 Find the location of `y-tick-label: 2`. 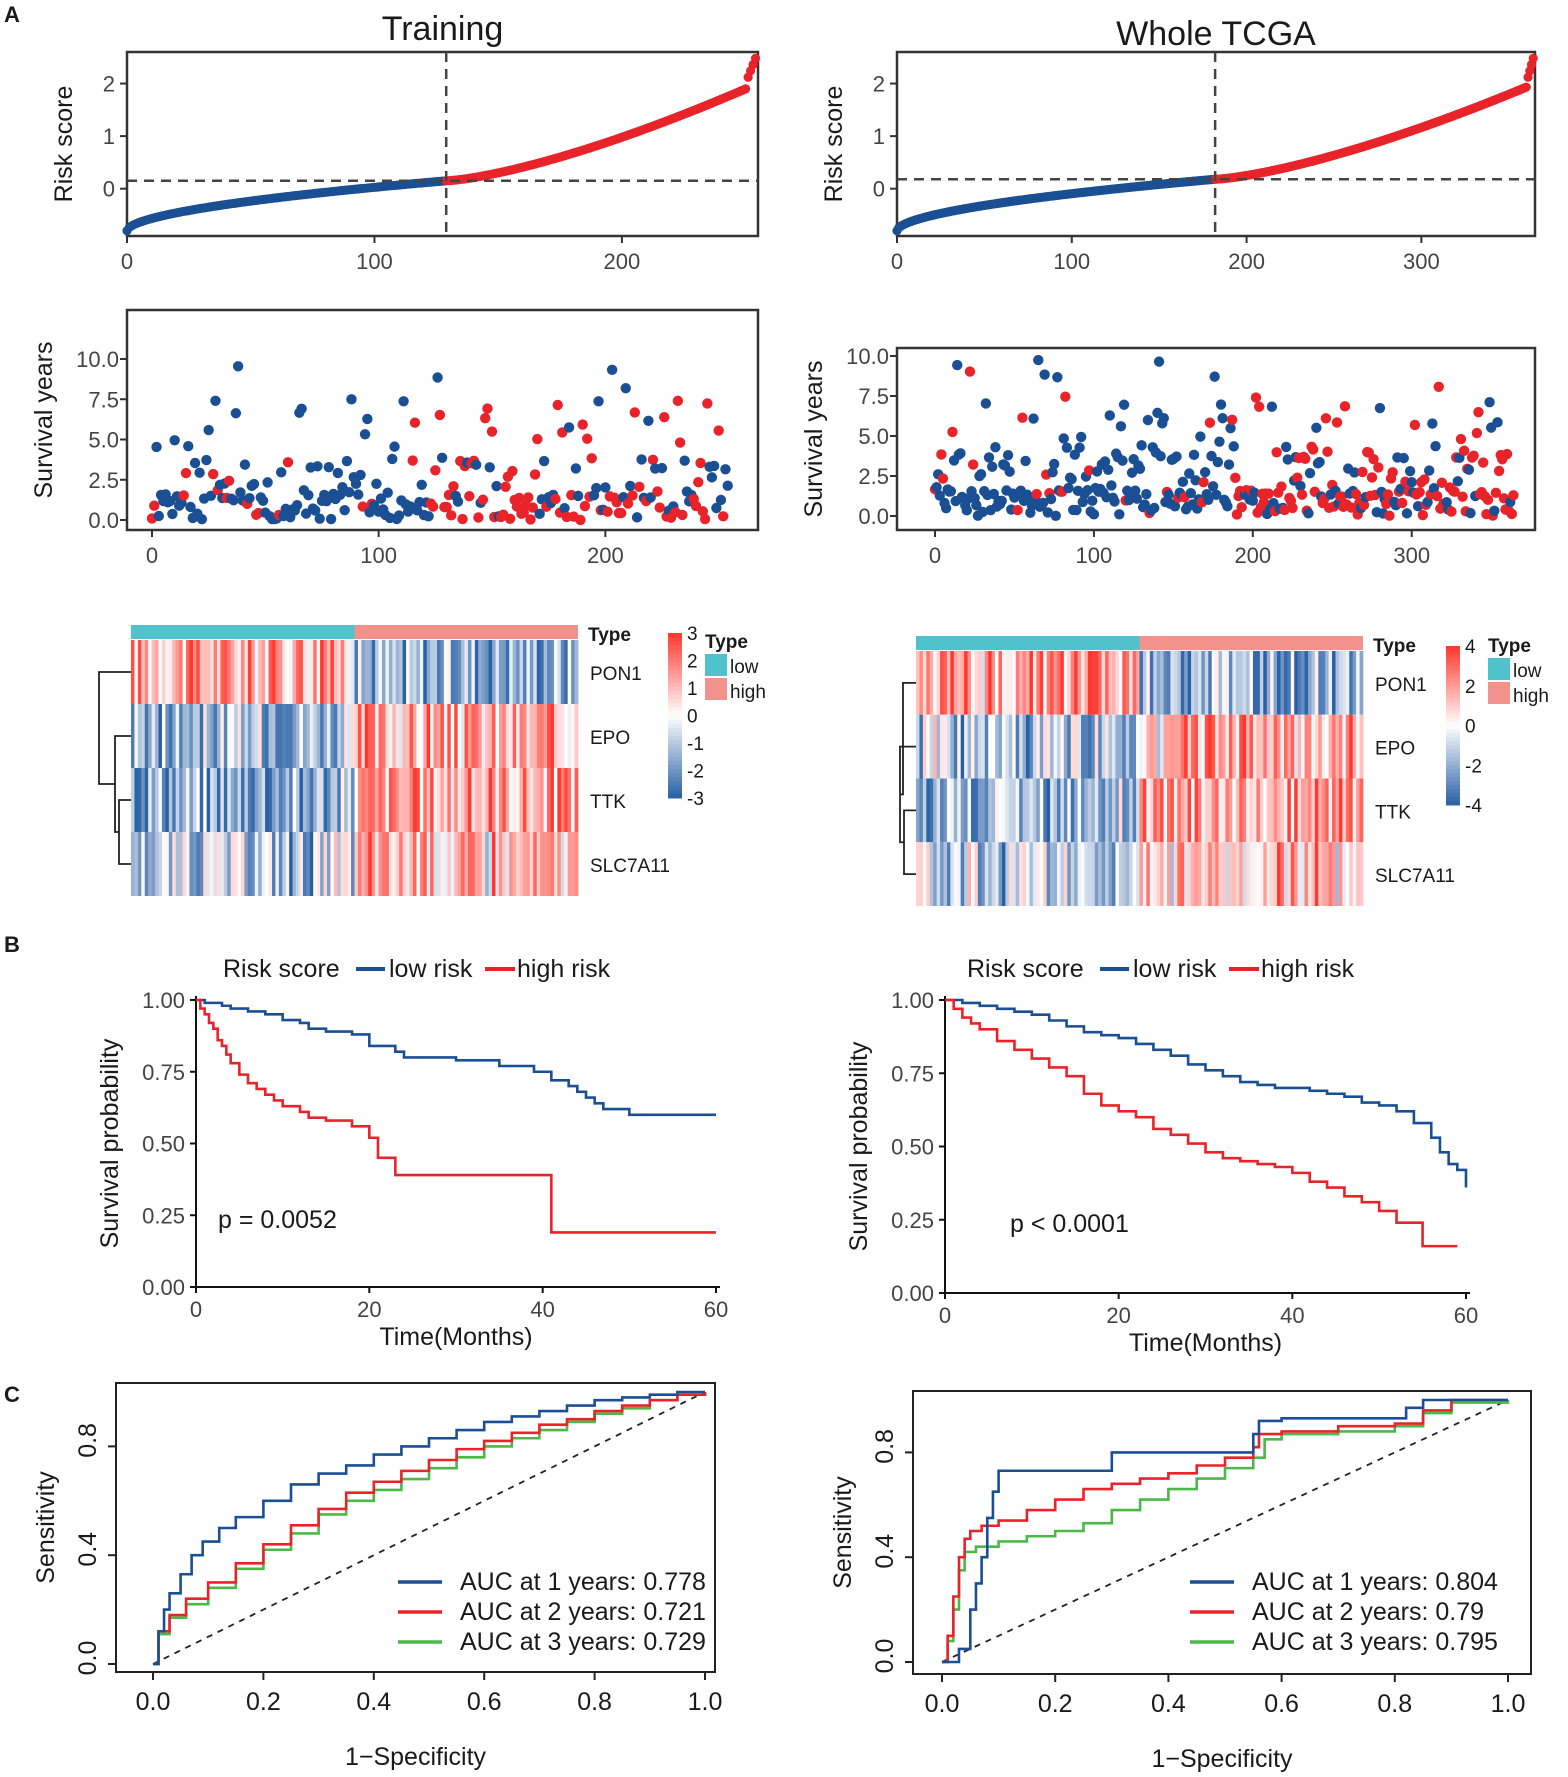

y-tick-label: 2 is located at coordinates (109, 84).